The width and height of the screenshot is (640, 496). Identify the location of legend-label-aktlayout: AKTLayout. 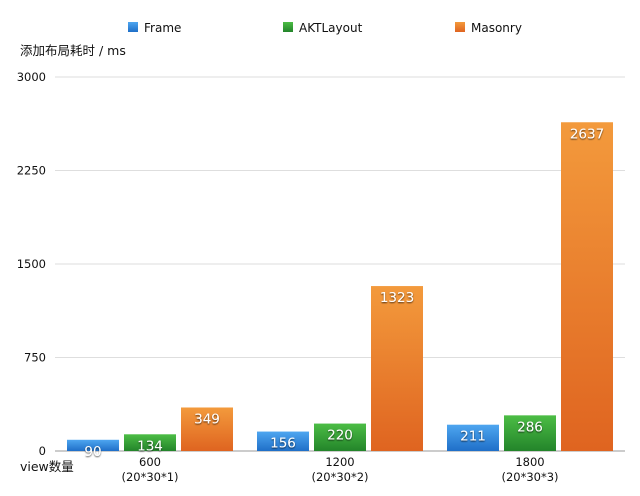
(331, 28).